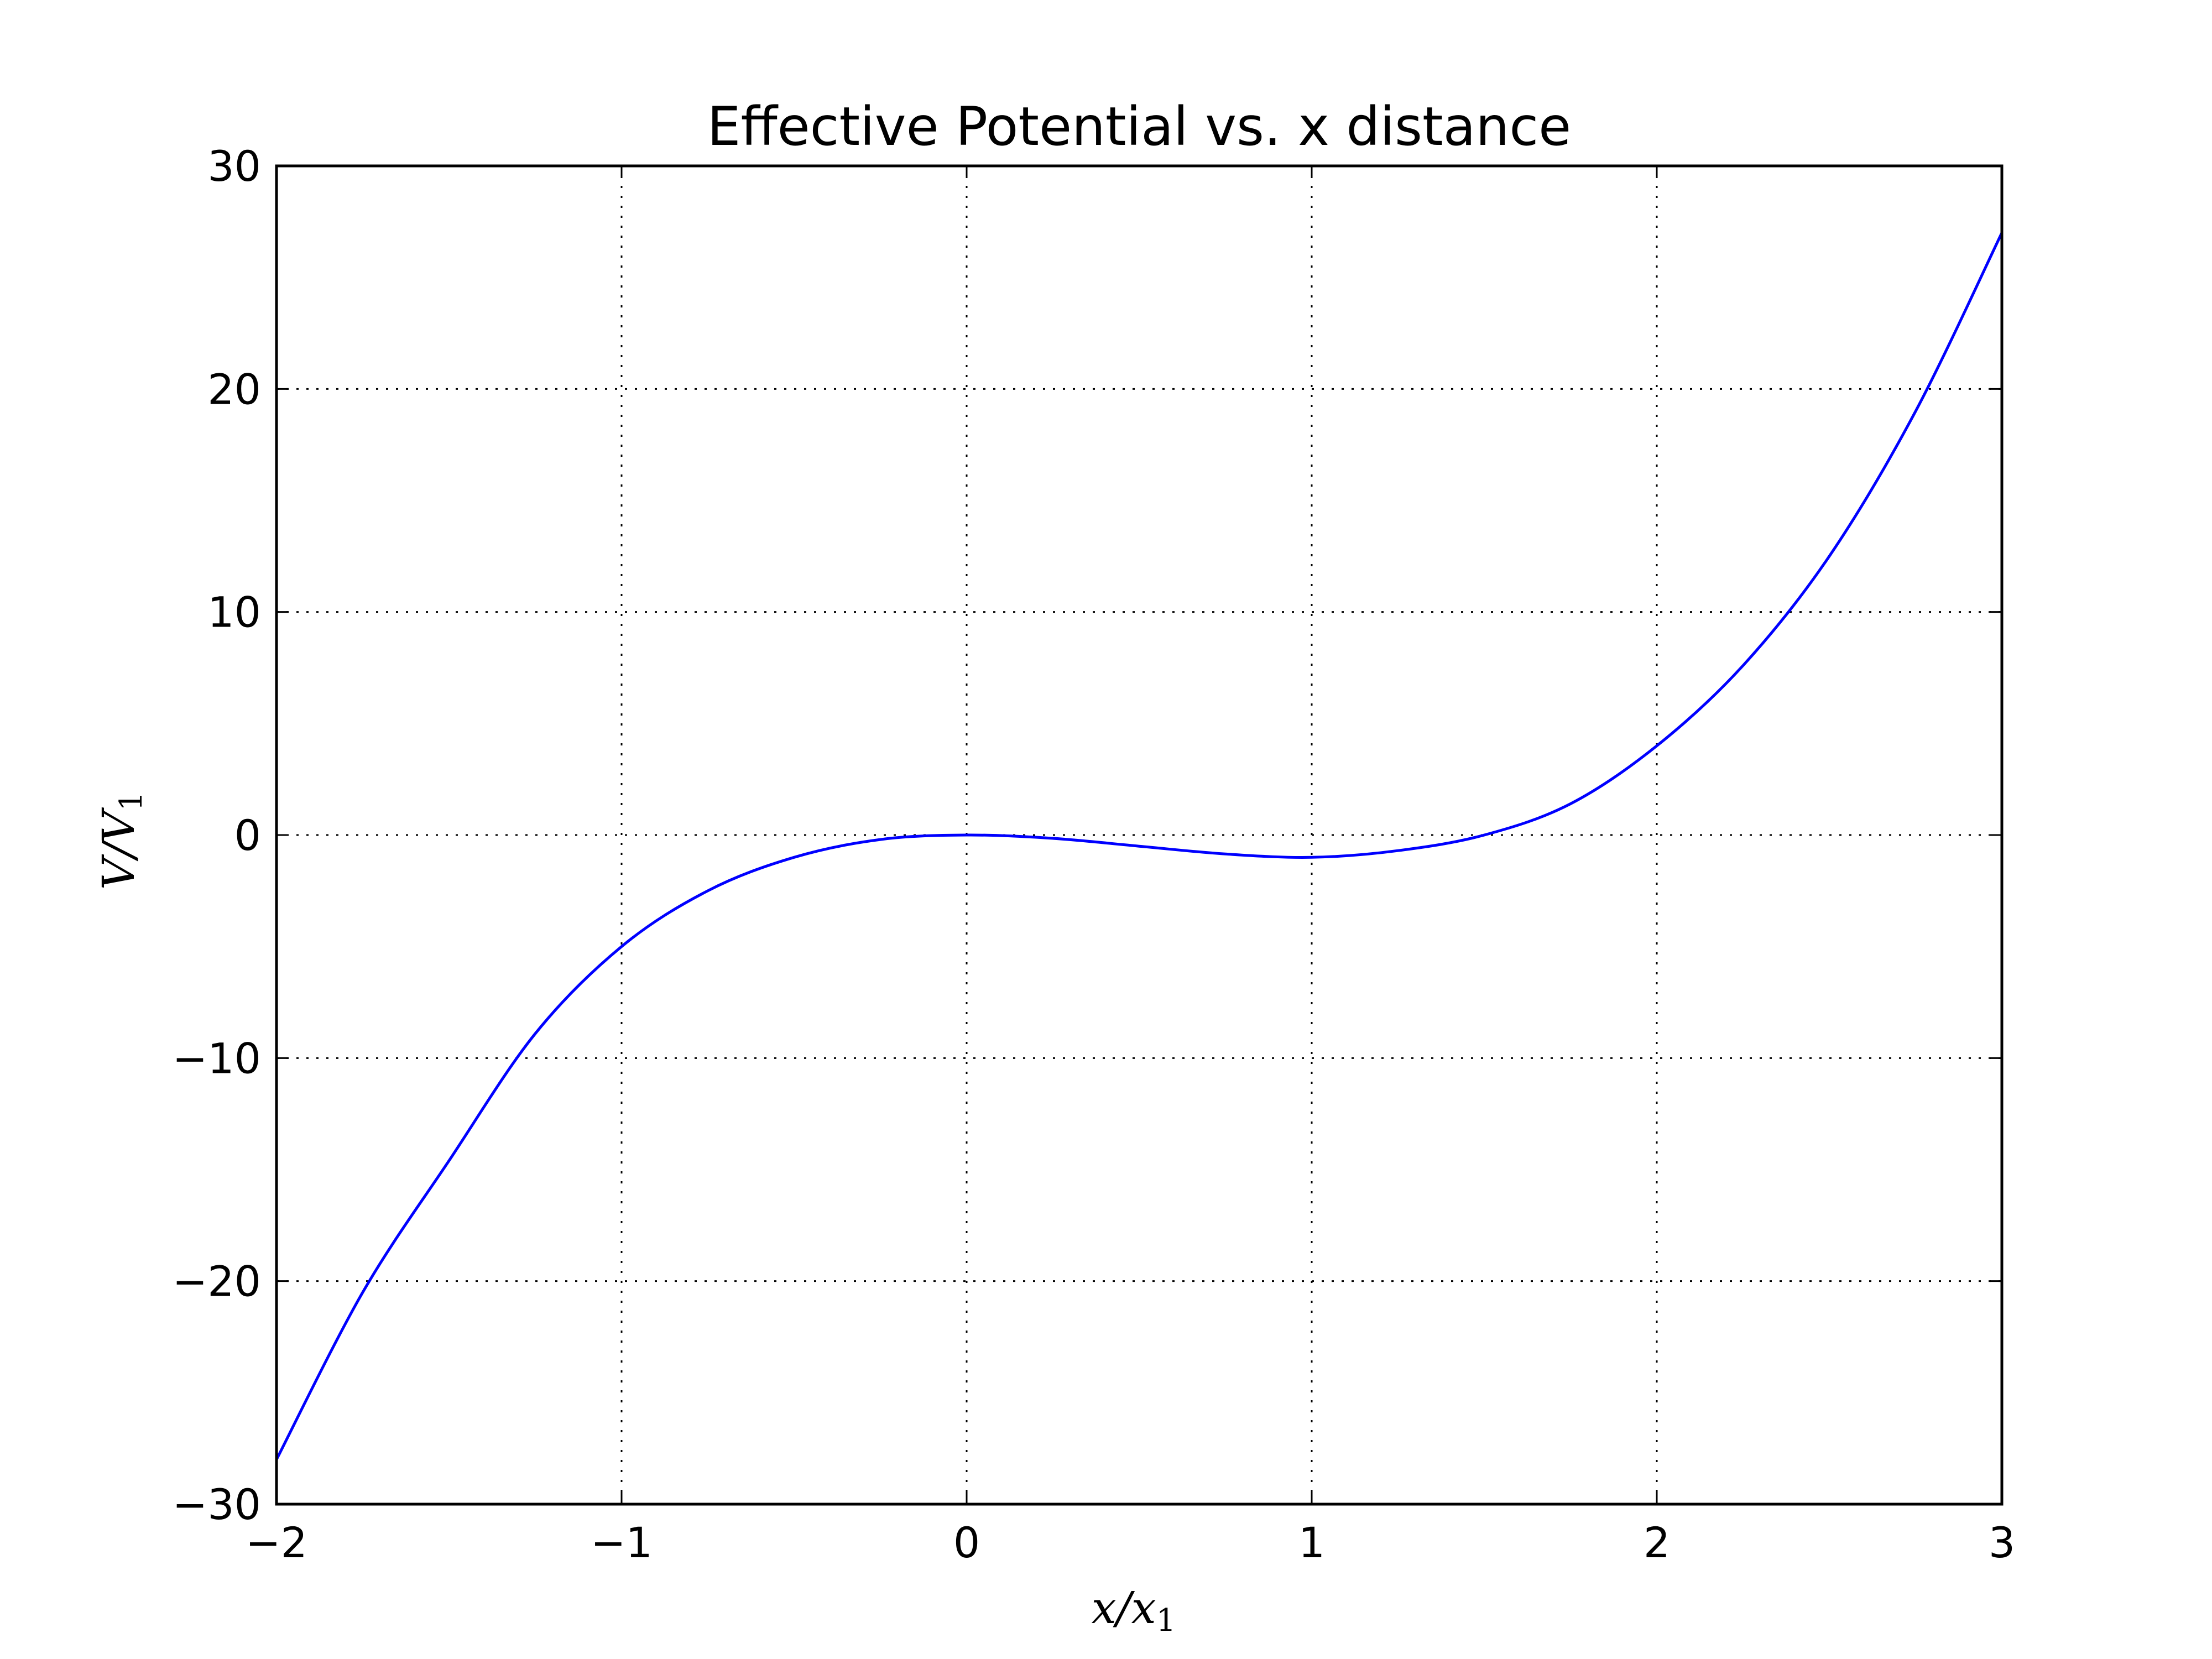 The height and width of the screenshot is (1659, 2212). Describe the element at coordinates (1131, 1543) in the screenshot. I see `x-tick-labels: −2 −1 0 1 2 3` at that location.